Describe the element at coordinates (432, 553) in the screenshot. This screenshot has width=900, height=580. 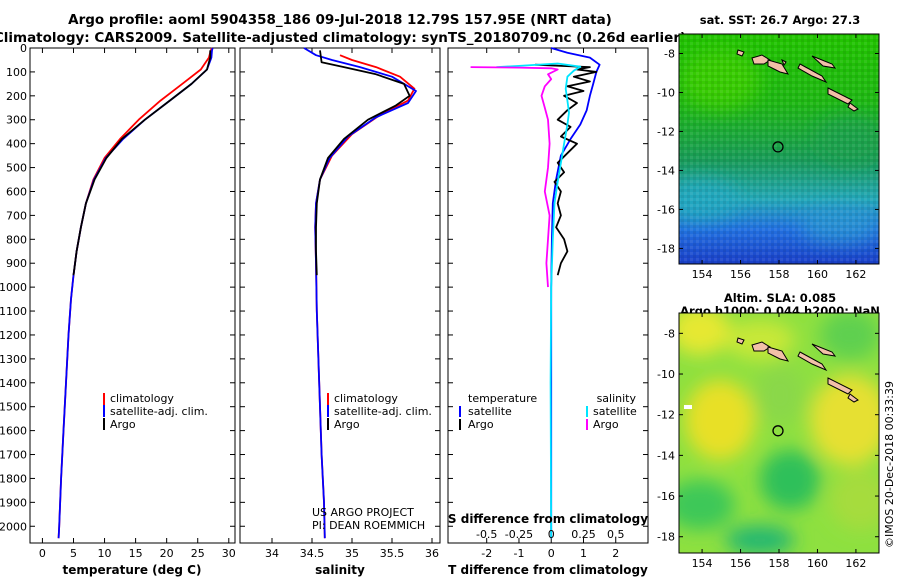
I see `x-tick-label: 36` at that location.